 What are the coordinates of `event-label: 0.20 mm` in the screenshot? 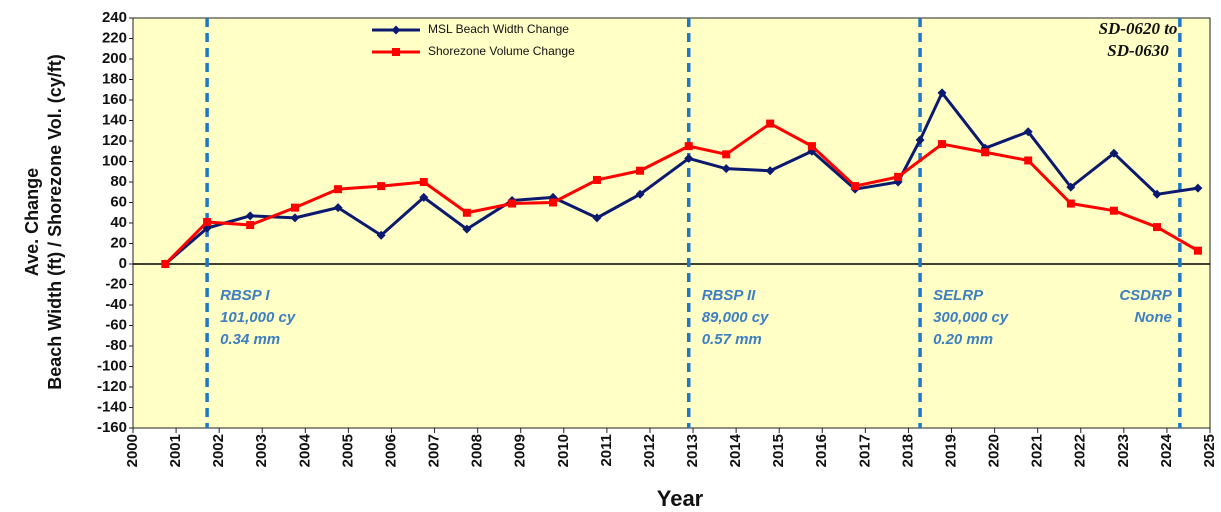 It's located at (963, 339).